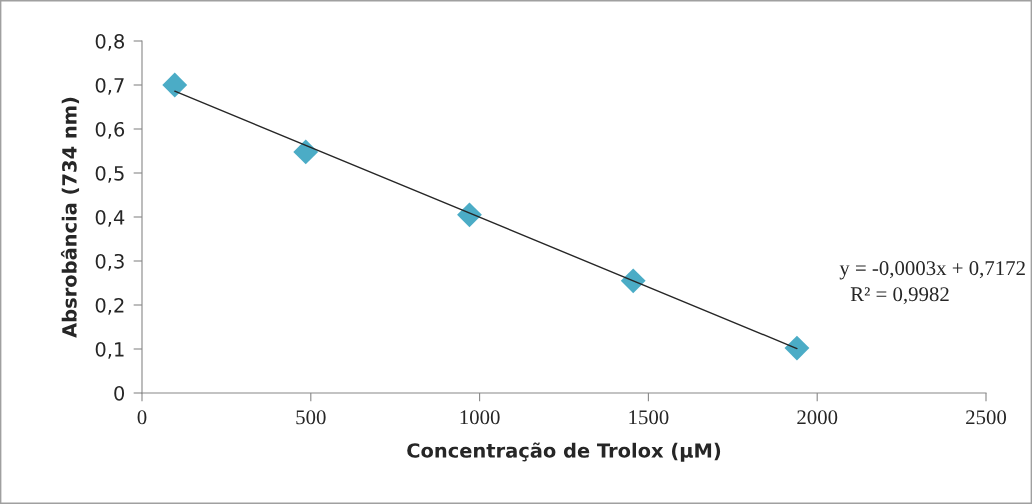 This screenshot has height=504, width=1032. What do you see at coordinates (564, 452) in the screenshot?
I see `x-axis-title: Concentração de Trolox (µM)` at bounding box center [564, 452].